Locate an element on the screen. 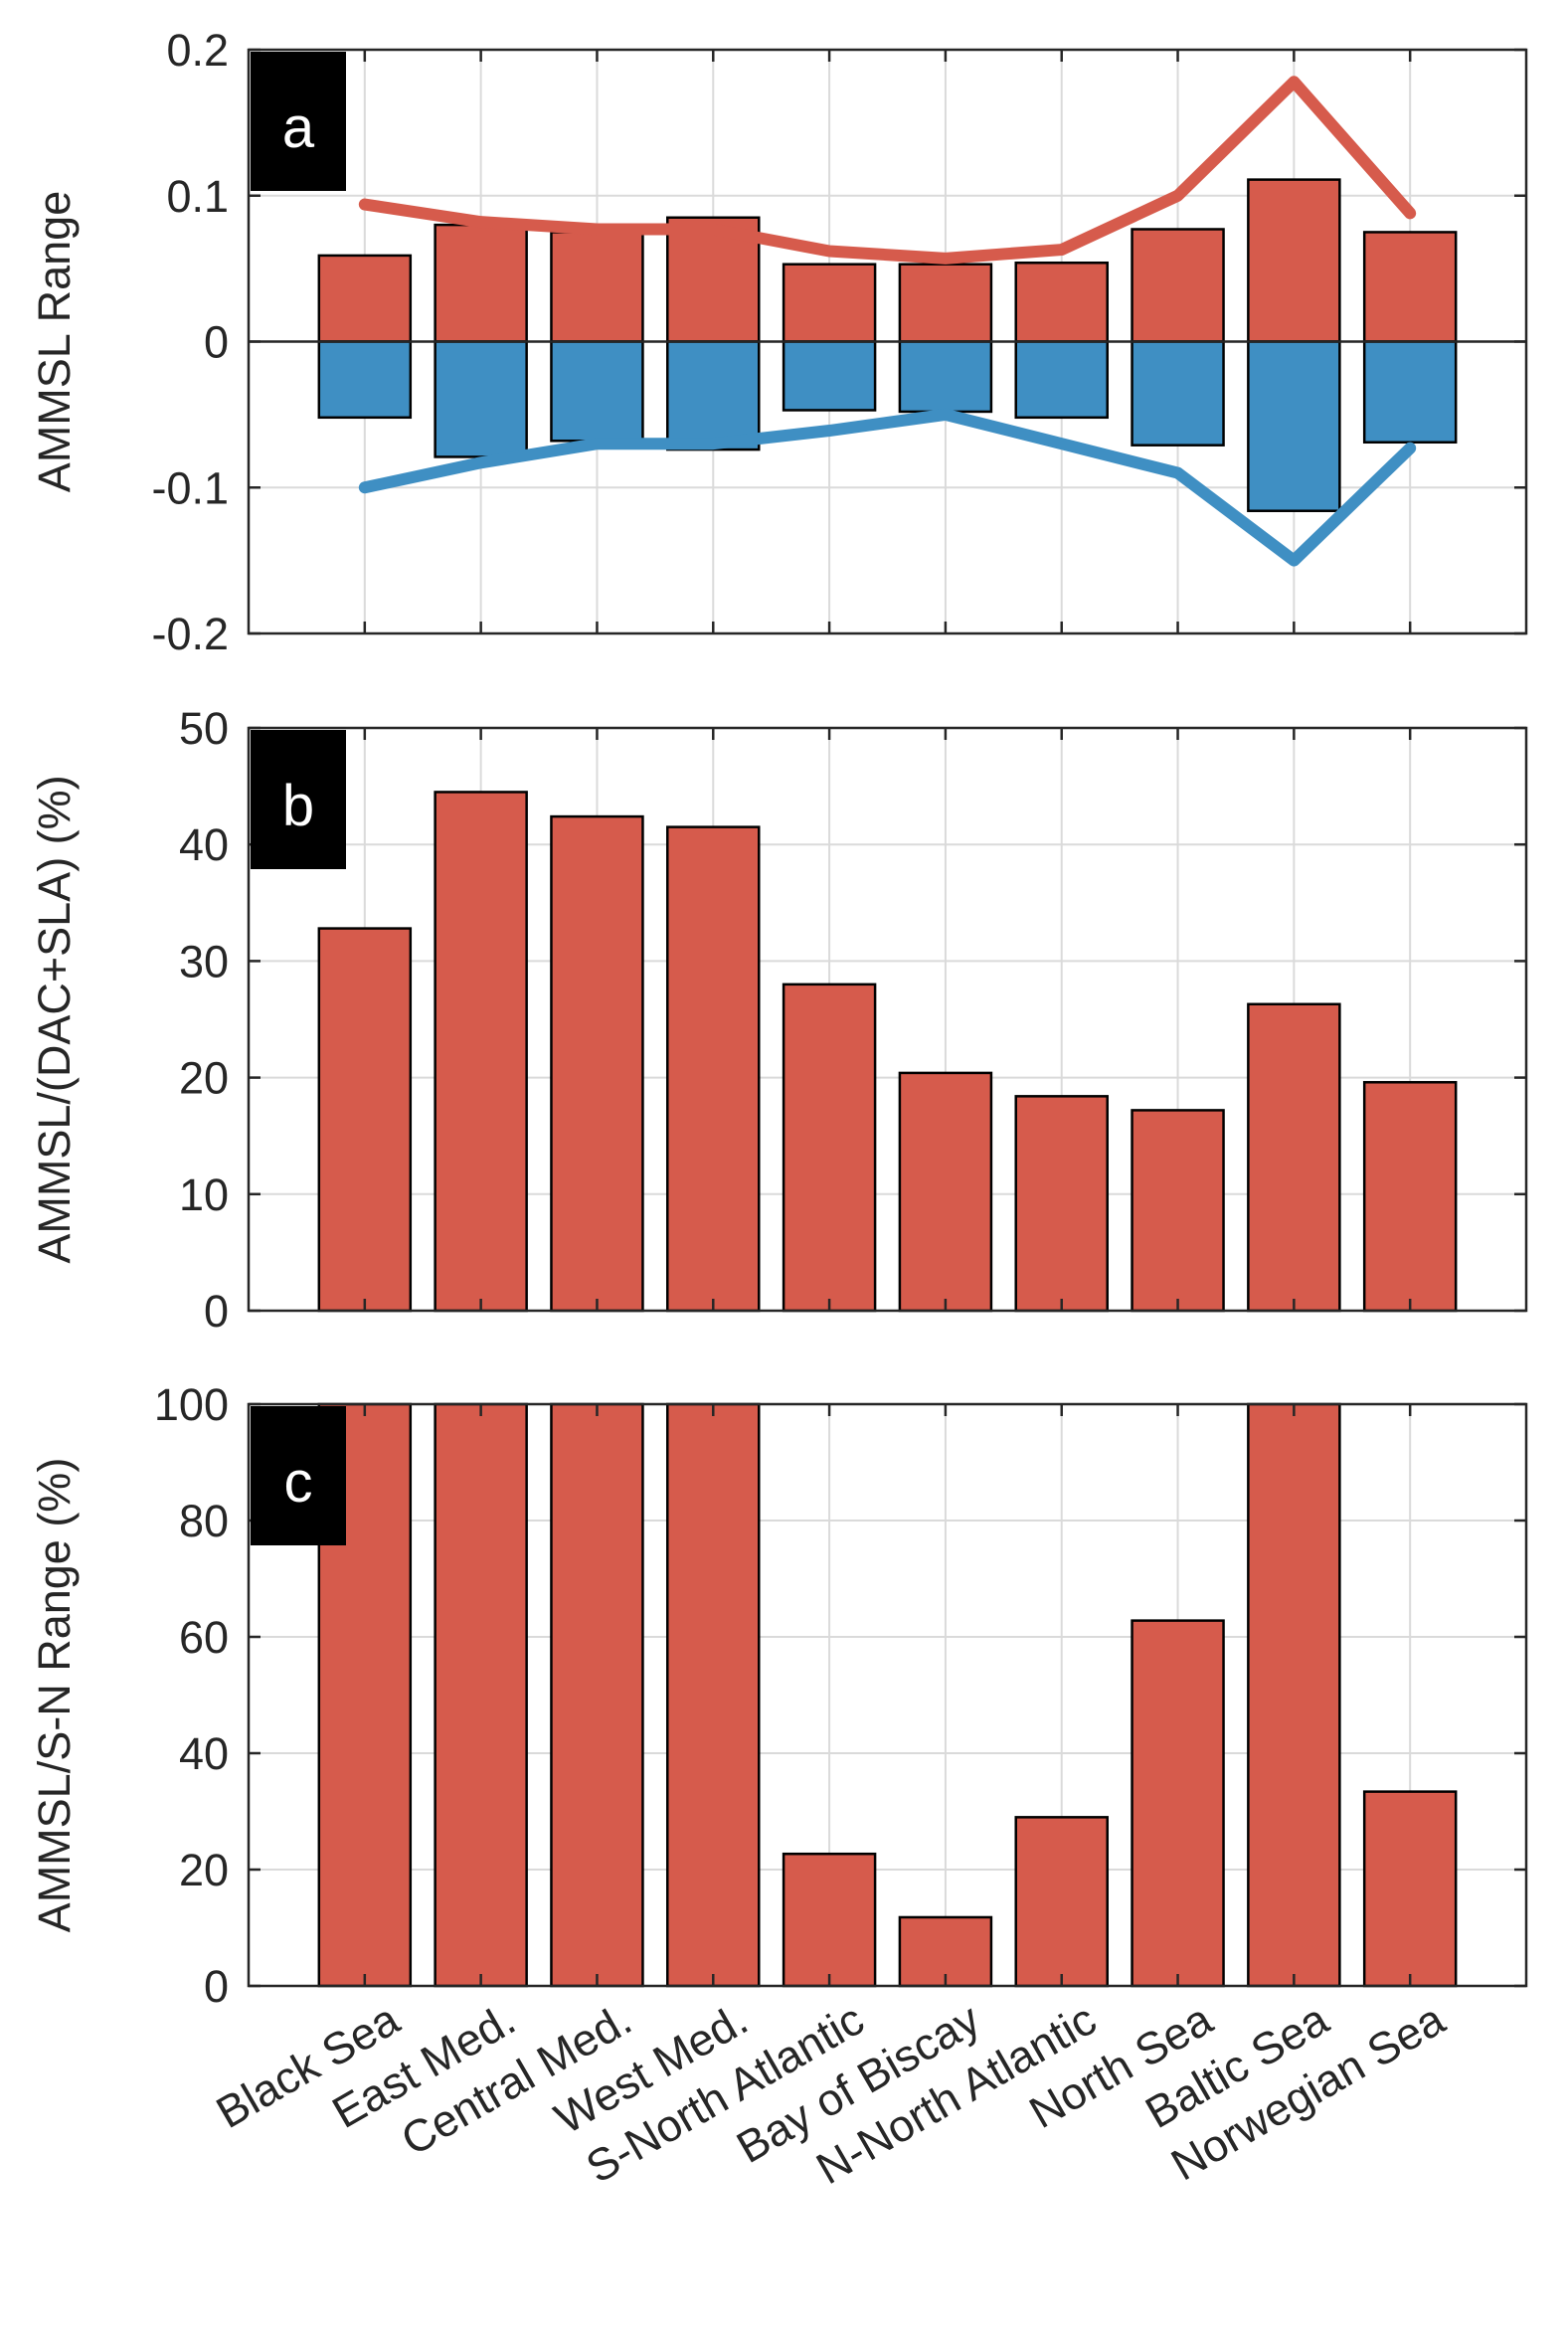 The height and width of the screenshot is (2331, 1568). y-tick-label: 50 is located at coordinates (204, 728).